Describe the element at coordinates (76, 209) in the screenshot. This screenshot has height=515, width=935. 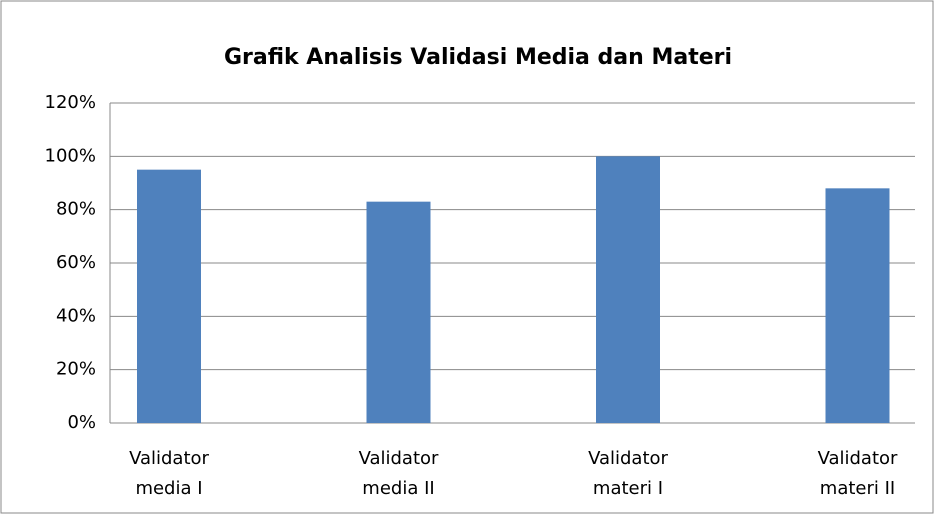
I see `y-tick-label: 80%` at that location.